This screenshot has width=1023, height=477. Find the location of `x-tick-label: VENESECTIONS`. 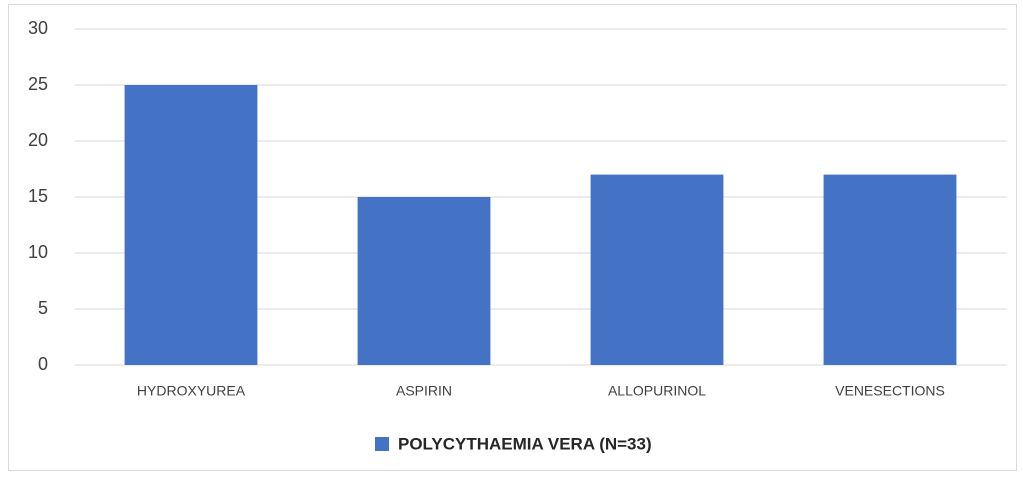

x-tick-label: VENESECTIONS is located at coordinates (890, 391).